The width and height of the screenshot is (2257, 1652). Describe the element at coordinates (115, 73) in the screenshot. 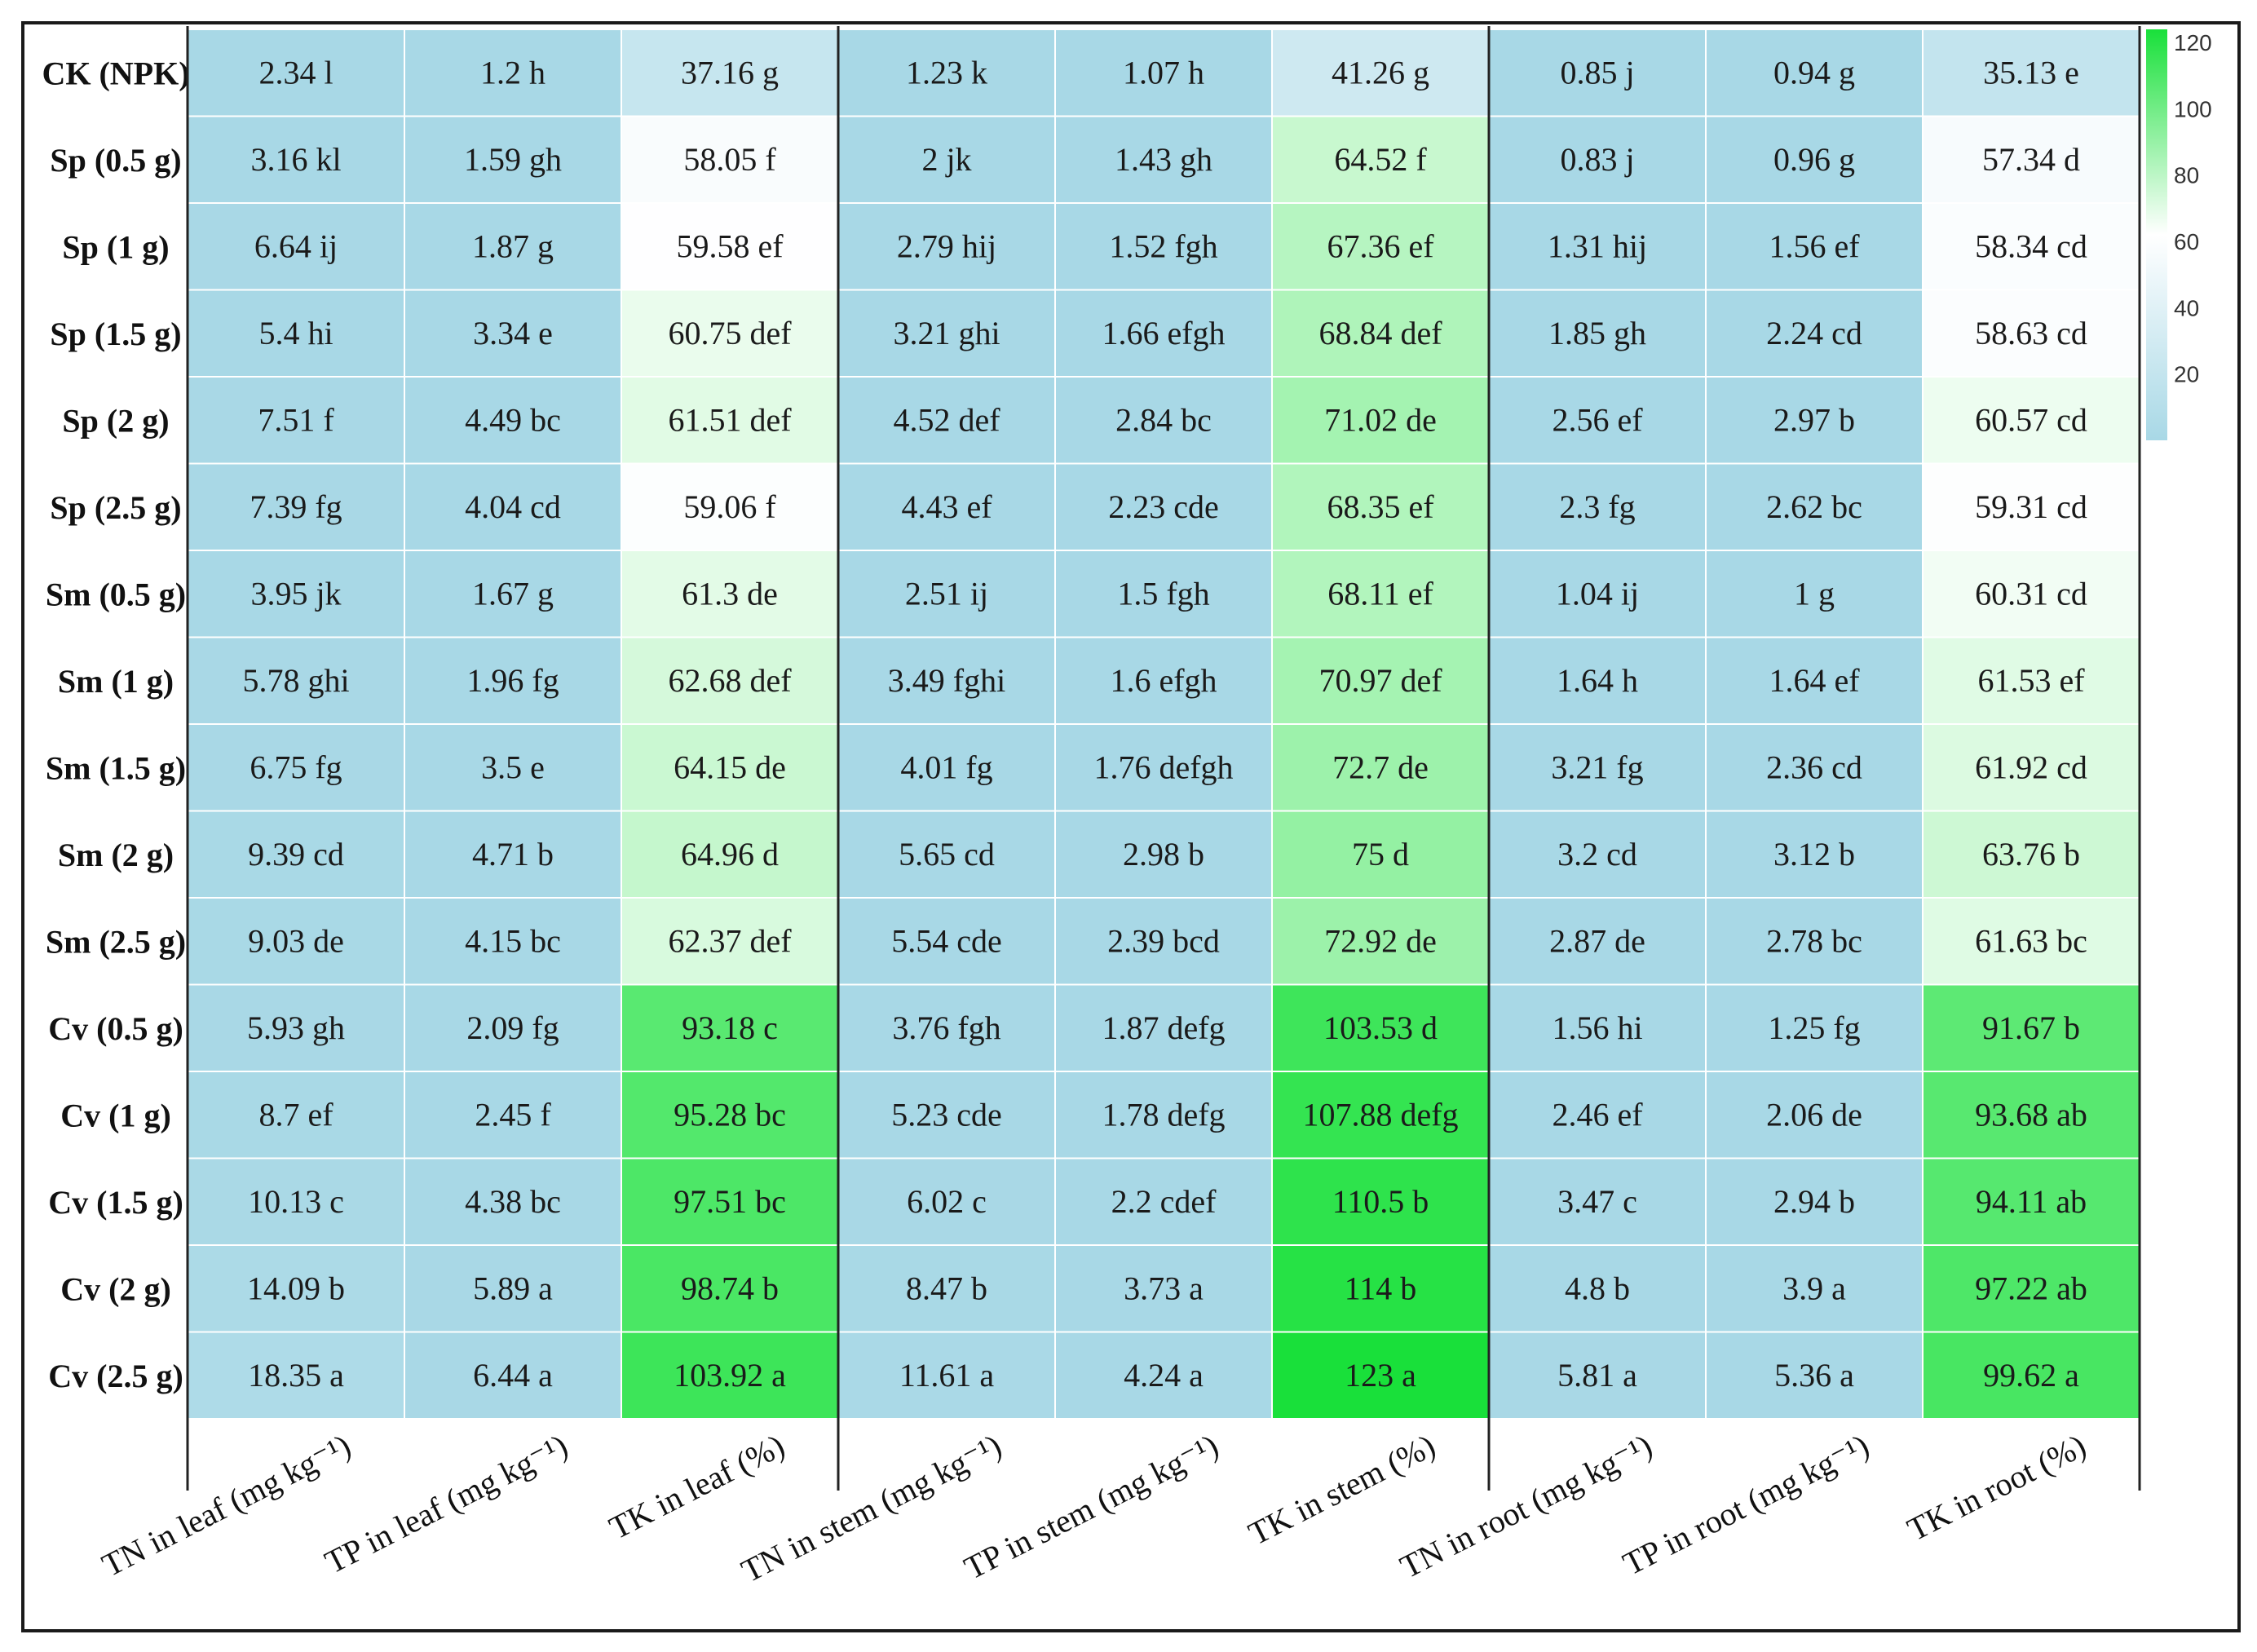

I see `row-label-ck-npk: CK (NPK)` at that location.